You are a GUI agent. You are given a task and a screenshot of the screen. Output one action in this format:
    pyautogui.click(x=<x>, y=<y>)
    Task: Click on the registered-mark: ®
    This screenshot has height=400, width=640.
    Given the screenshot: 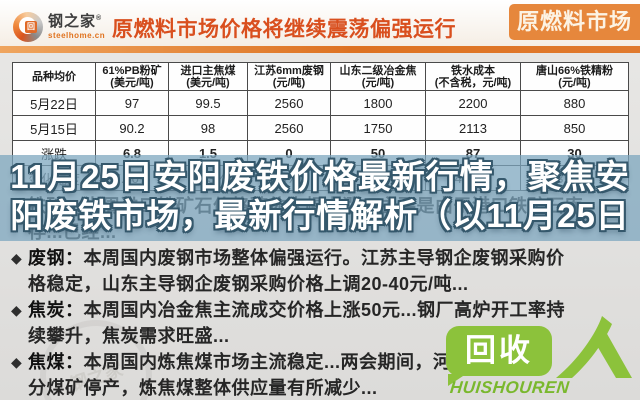 What is the action you would take?
    pyautogui.click(x=99, y=18)
    